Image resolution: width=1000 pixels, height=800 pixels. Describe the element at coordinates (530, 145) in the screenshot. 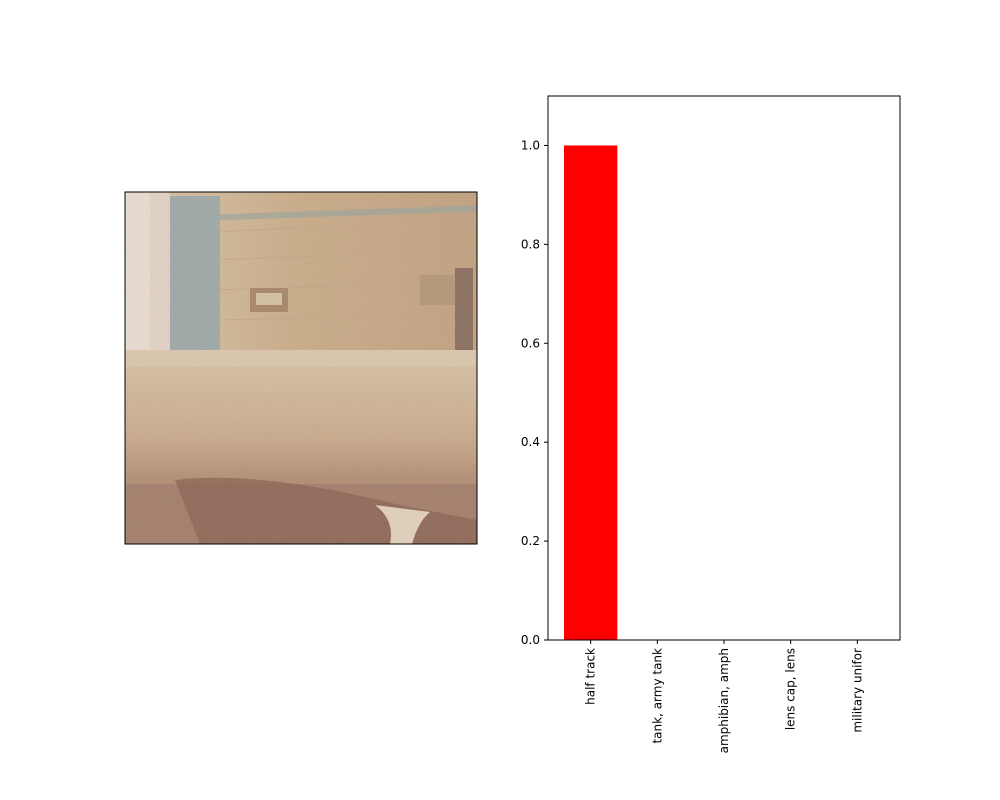

I see `ytick-label-5: 1.0` at that location.